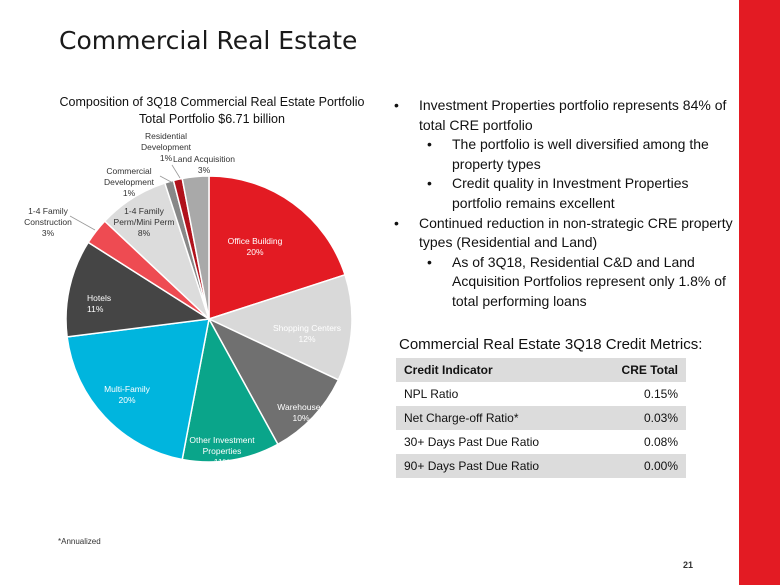 The image size is (780, 585). What do you see at coordinates (472, 442) in the screenshot?
I see `row-label: 30+ Days Past Due Ratio` at bounding box center [472, 442].